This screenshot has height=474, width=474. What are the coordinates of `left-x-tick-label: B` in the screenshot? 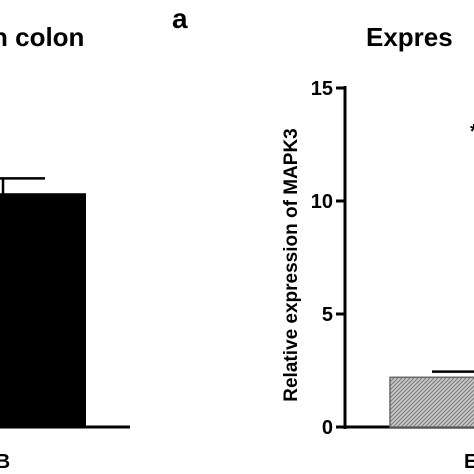 It's located at (5, 462).